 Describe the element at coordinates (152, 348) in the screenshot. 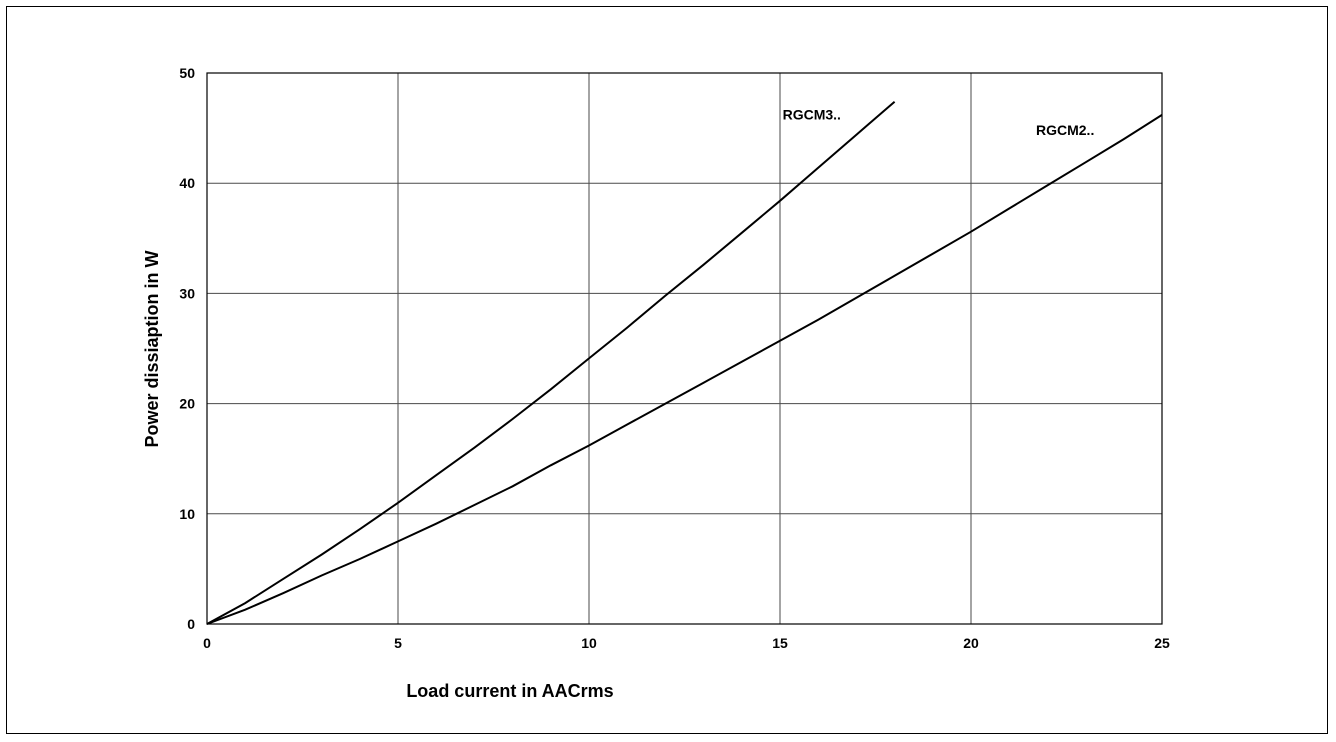

I see `y-axis-label: Power dissiaption in W` at that location.